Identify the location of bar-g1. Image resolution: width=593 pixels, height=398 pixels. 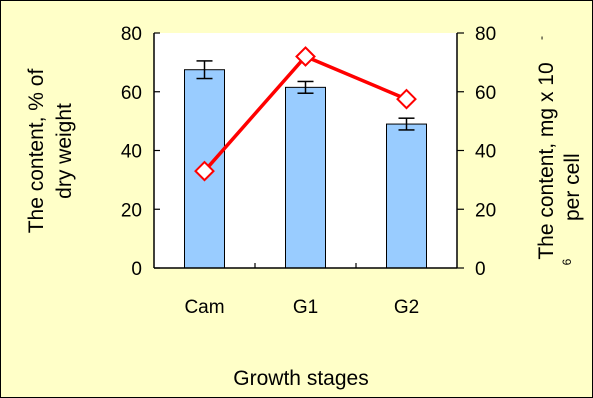
(305, 177).